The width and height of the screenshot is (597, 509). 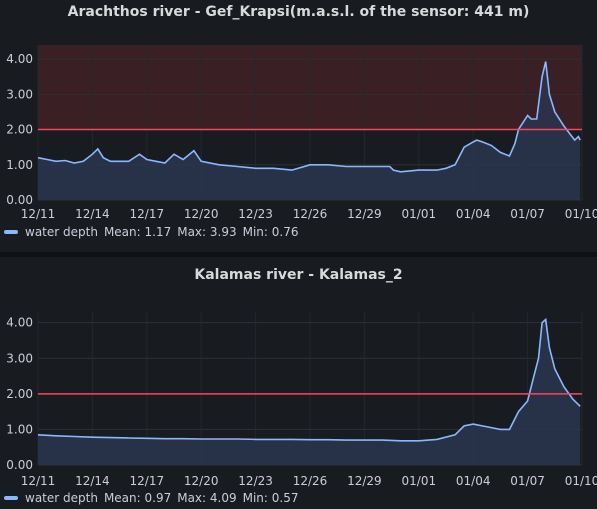 I want to click on panel-title: Kalamas river - Kalamas_2, so click(x=298, y=275).